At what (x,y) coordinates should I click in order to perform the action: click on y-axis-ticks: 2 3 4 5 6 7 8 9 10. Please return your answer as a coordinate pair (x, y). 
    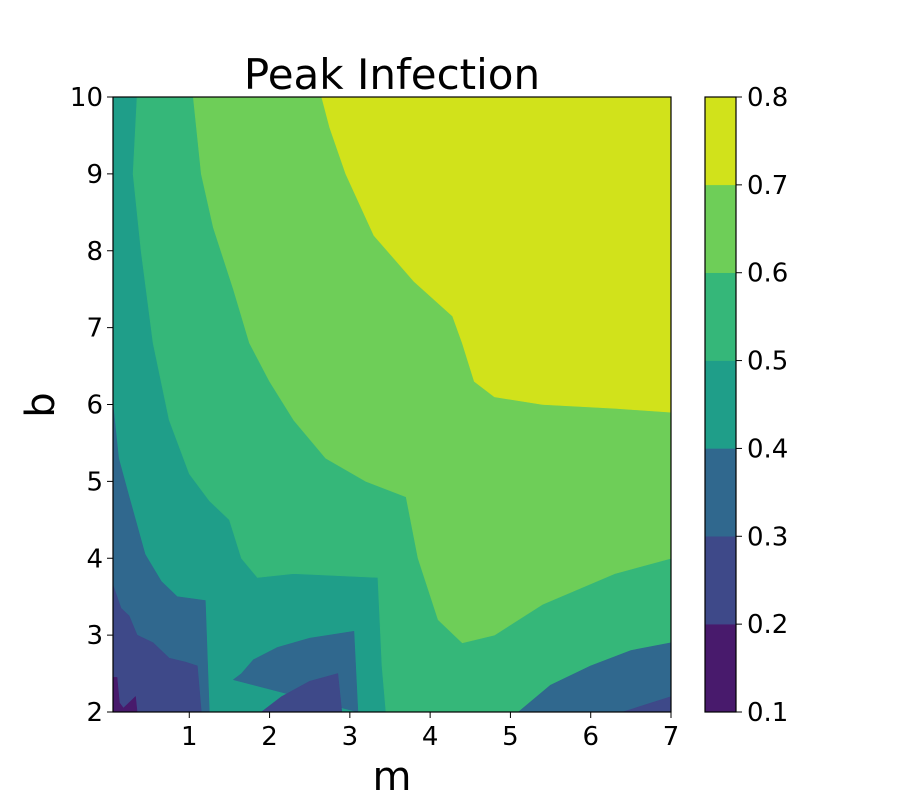
    Looking at the image, I should click on (91, 405).